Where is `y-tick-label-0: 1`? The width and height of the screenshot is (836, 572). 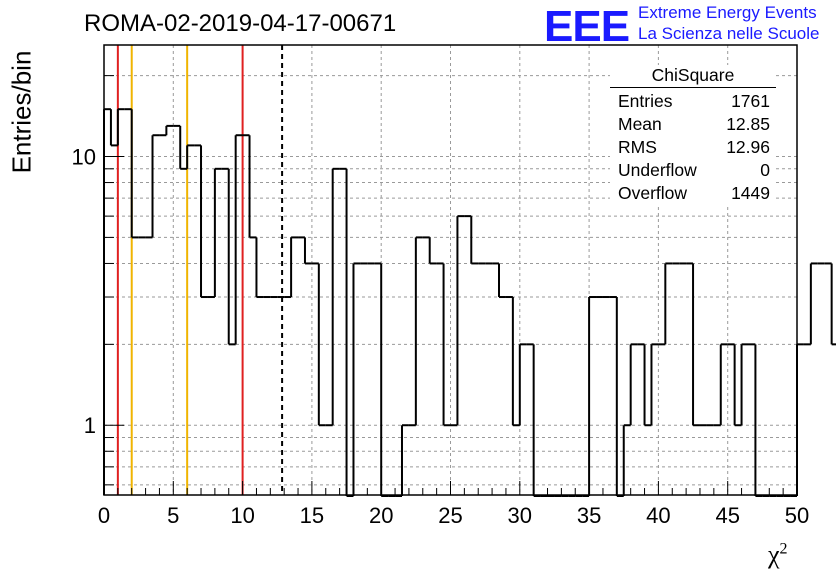
y-tick-label-0: 1 is located at coordinates (90, 425).